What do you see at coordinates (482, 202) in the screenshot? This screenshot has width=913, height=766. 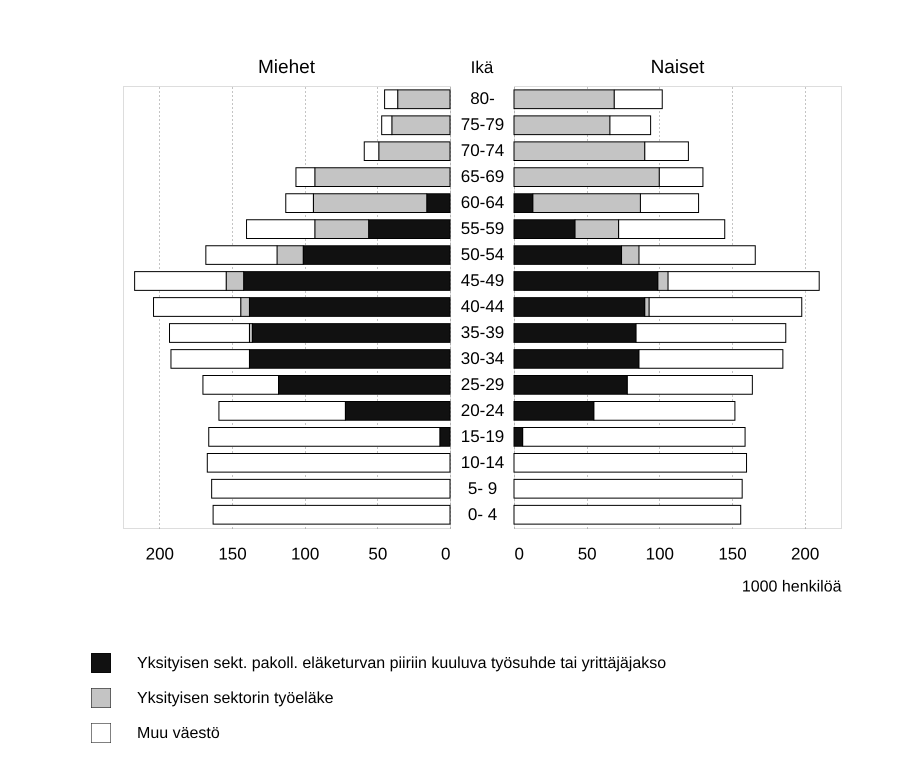 I see `y-tick-label: 60-64` at bounding box center [482, 202].